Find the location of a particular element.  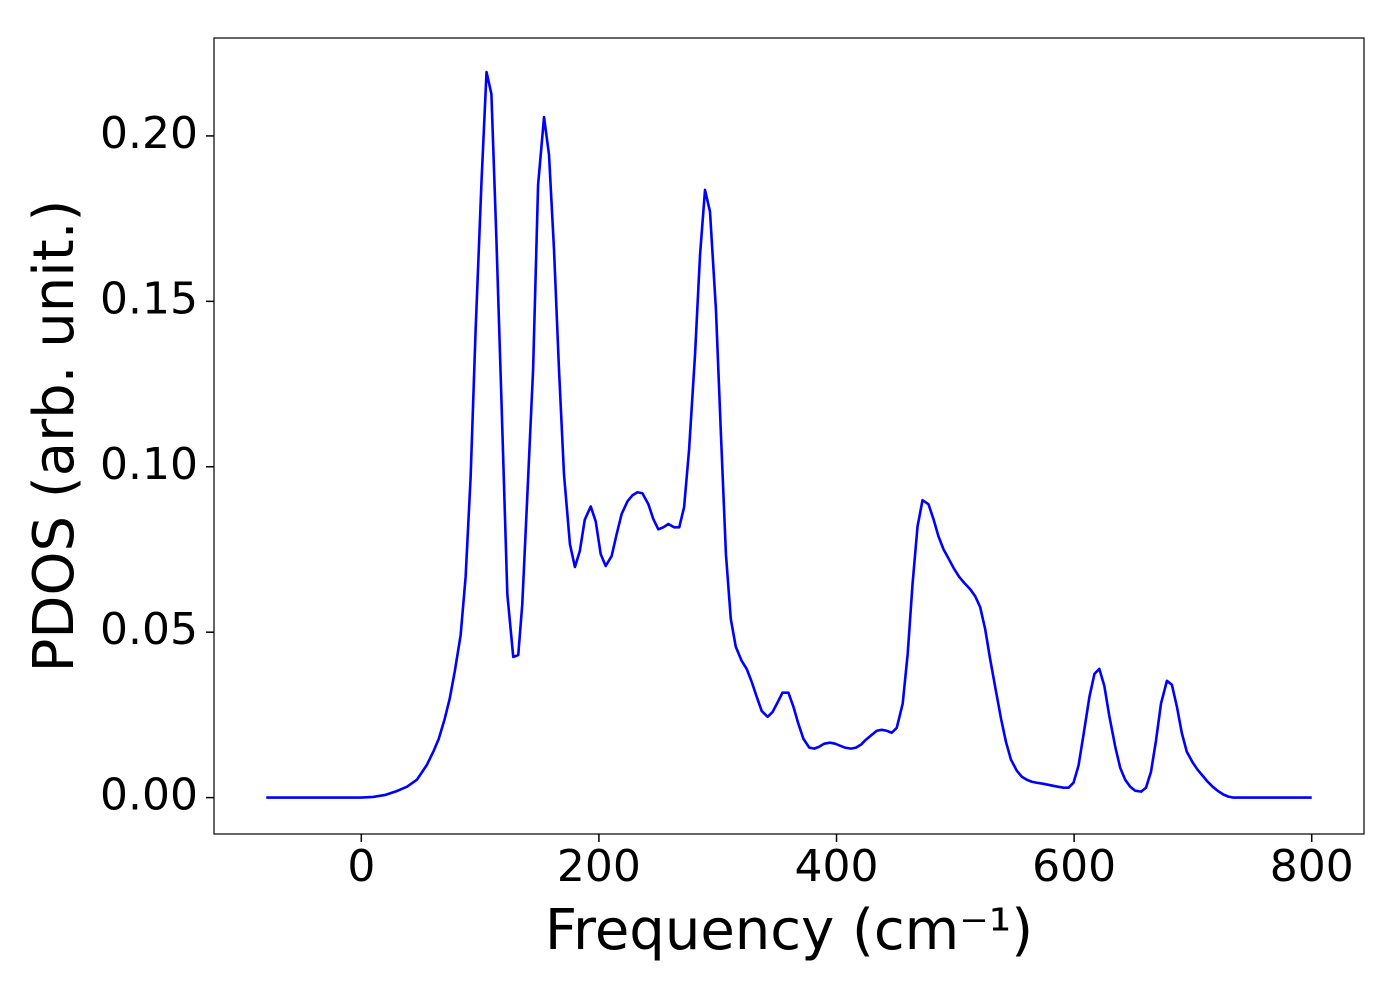

y-tick-label: 0.05 is located at coordinates (149, 629).